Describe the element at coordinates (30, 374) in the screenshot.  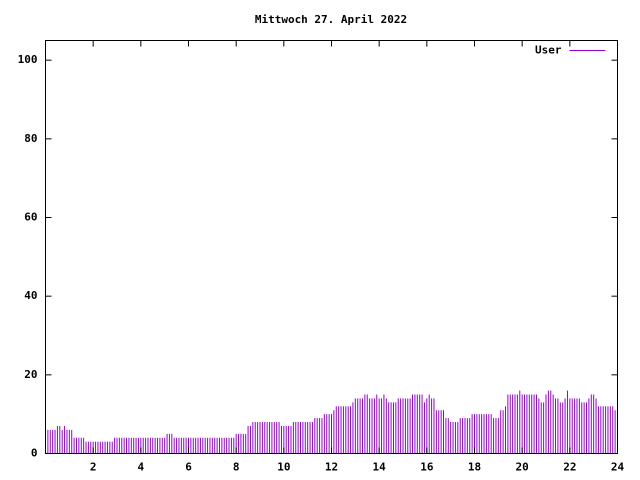
I see `y-tick-label: 20` at that location.